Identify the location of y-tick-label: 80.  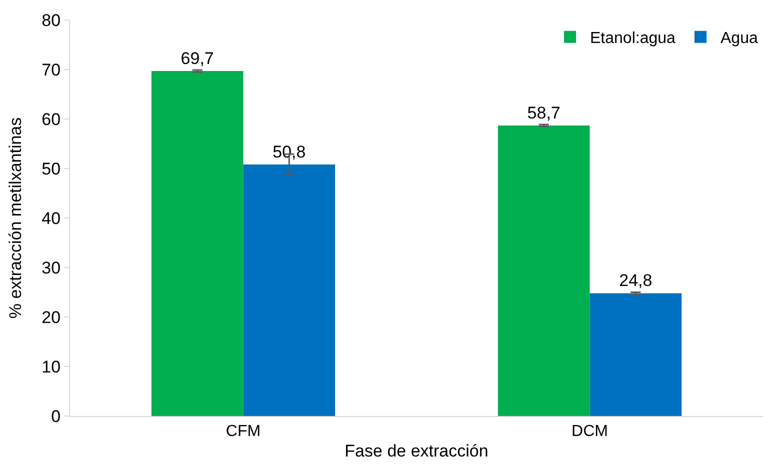
(51, 20).